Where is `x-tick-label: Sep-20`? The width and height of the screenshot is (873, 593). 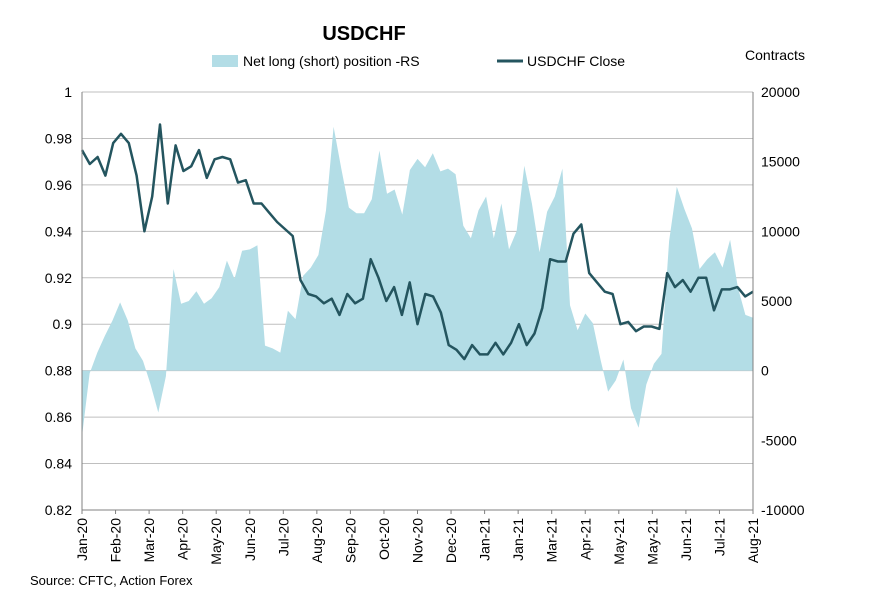 x-tick-label: Sep-20 is located at coordinates (350, 540).